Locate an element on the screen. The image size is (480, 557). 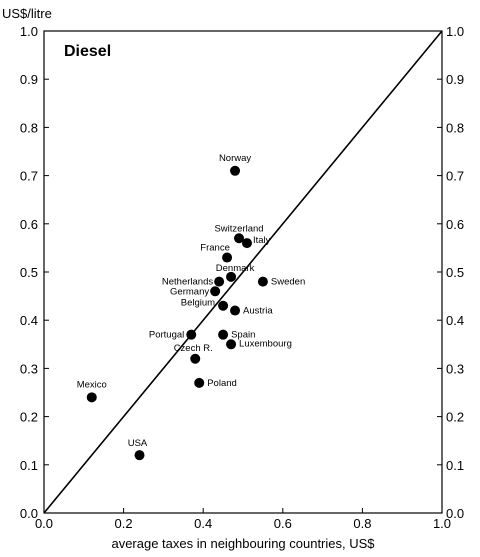
y-tick-label-left: 0.3 is located at coordinates (29, 368).